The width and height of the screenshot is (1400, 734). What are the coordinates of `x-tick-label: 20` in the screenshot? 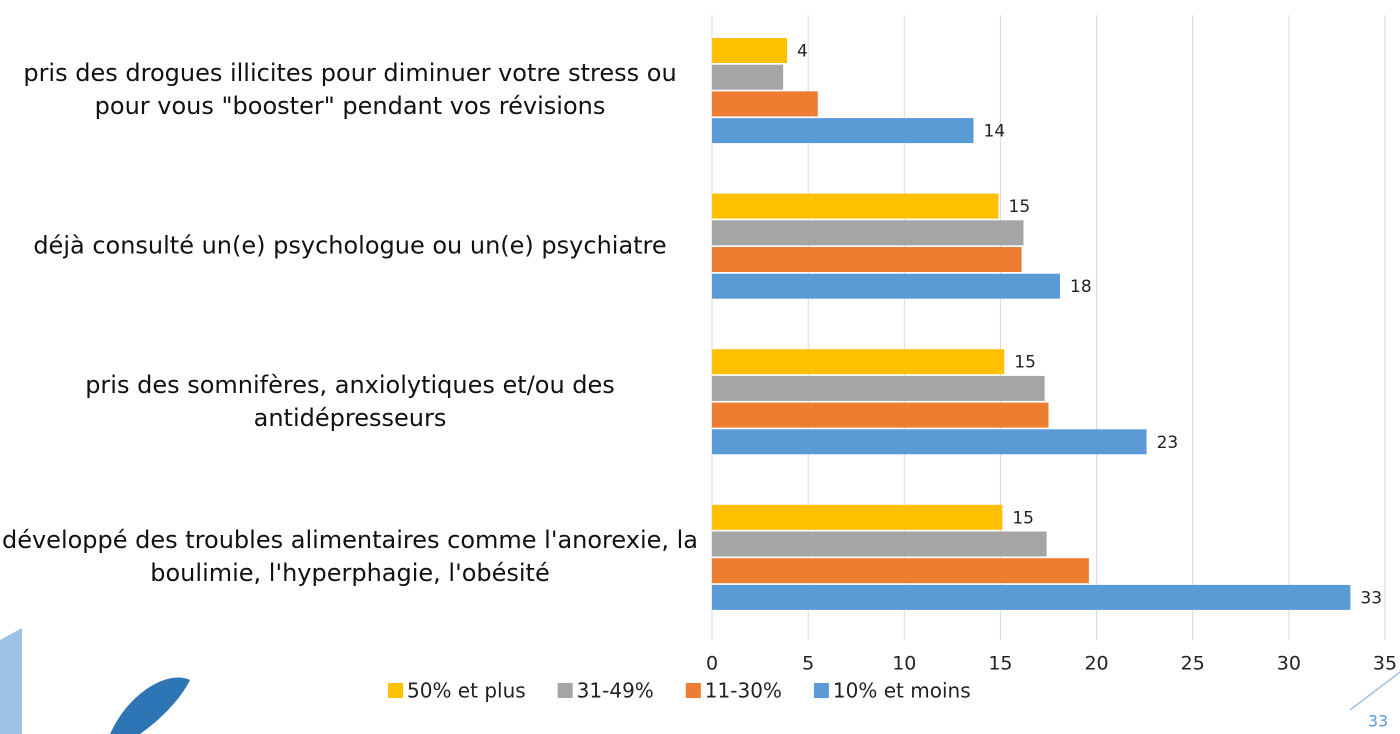 It's located at (1096, 664).